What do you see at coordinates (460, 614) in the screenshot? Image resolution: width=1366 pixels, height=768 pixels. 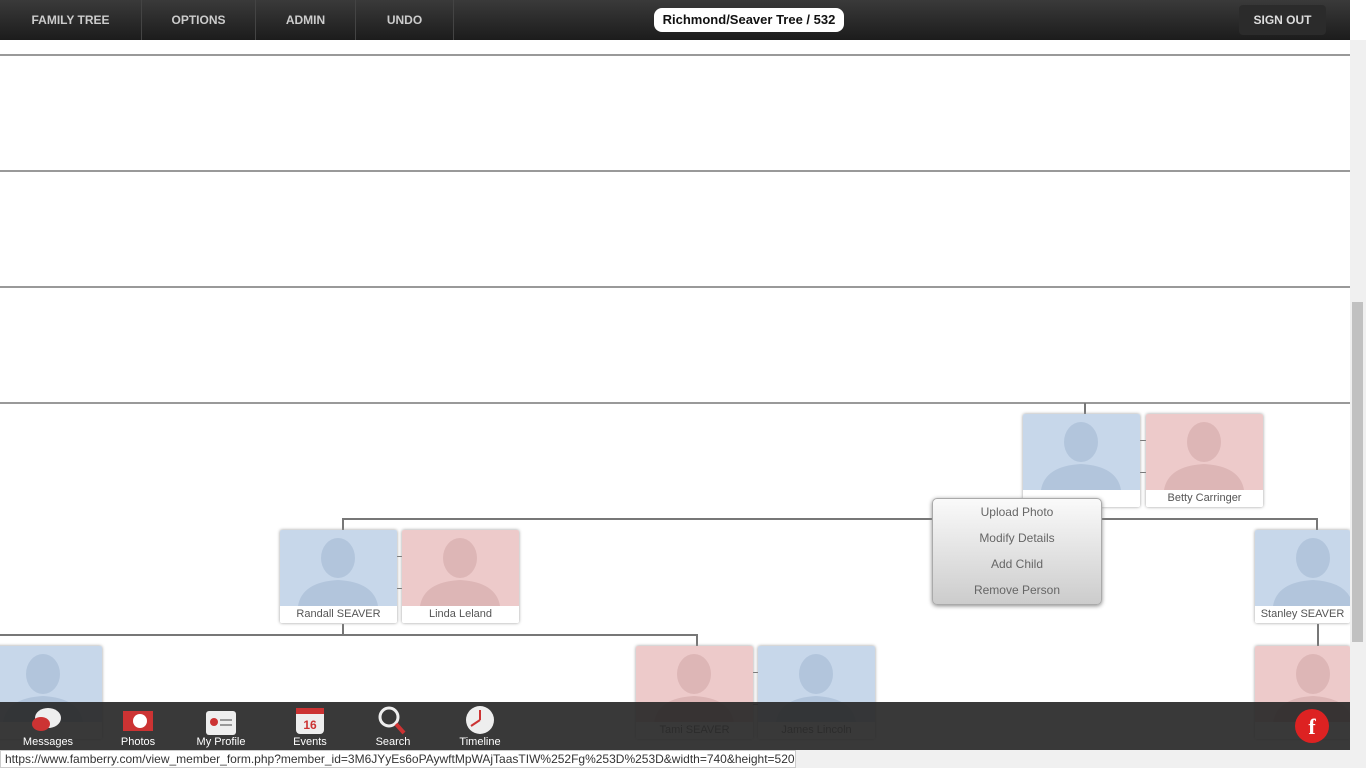 I see `person-name: Linda Leland` at bounding box center [460, 614].